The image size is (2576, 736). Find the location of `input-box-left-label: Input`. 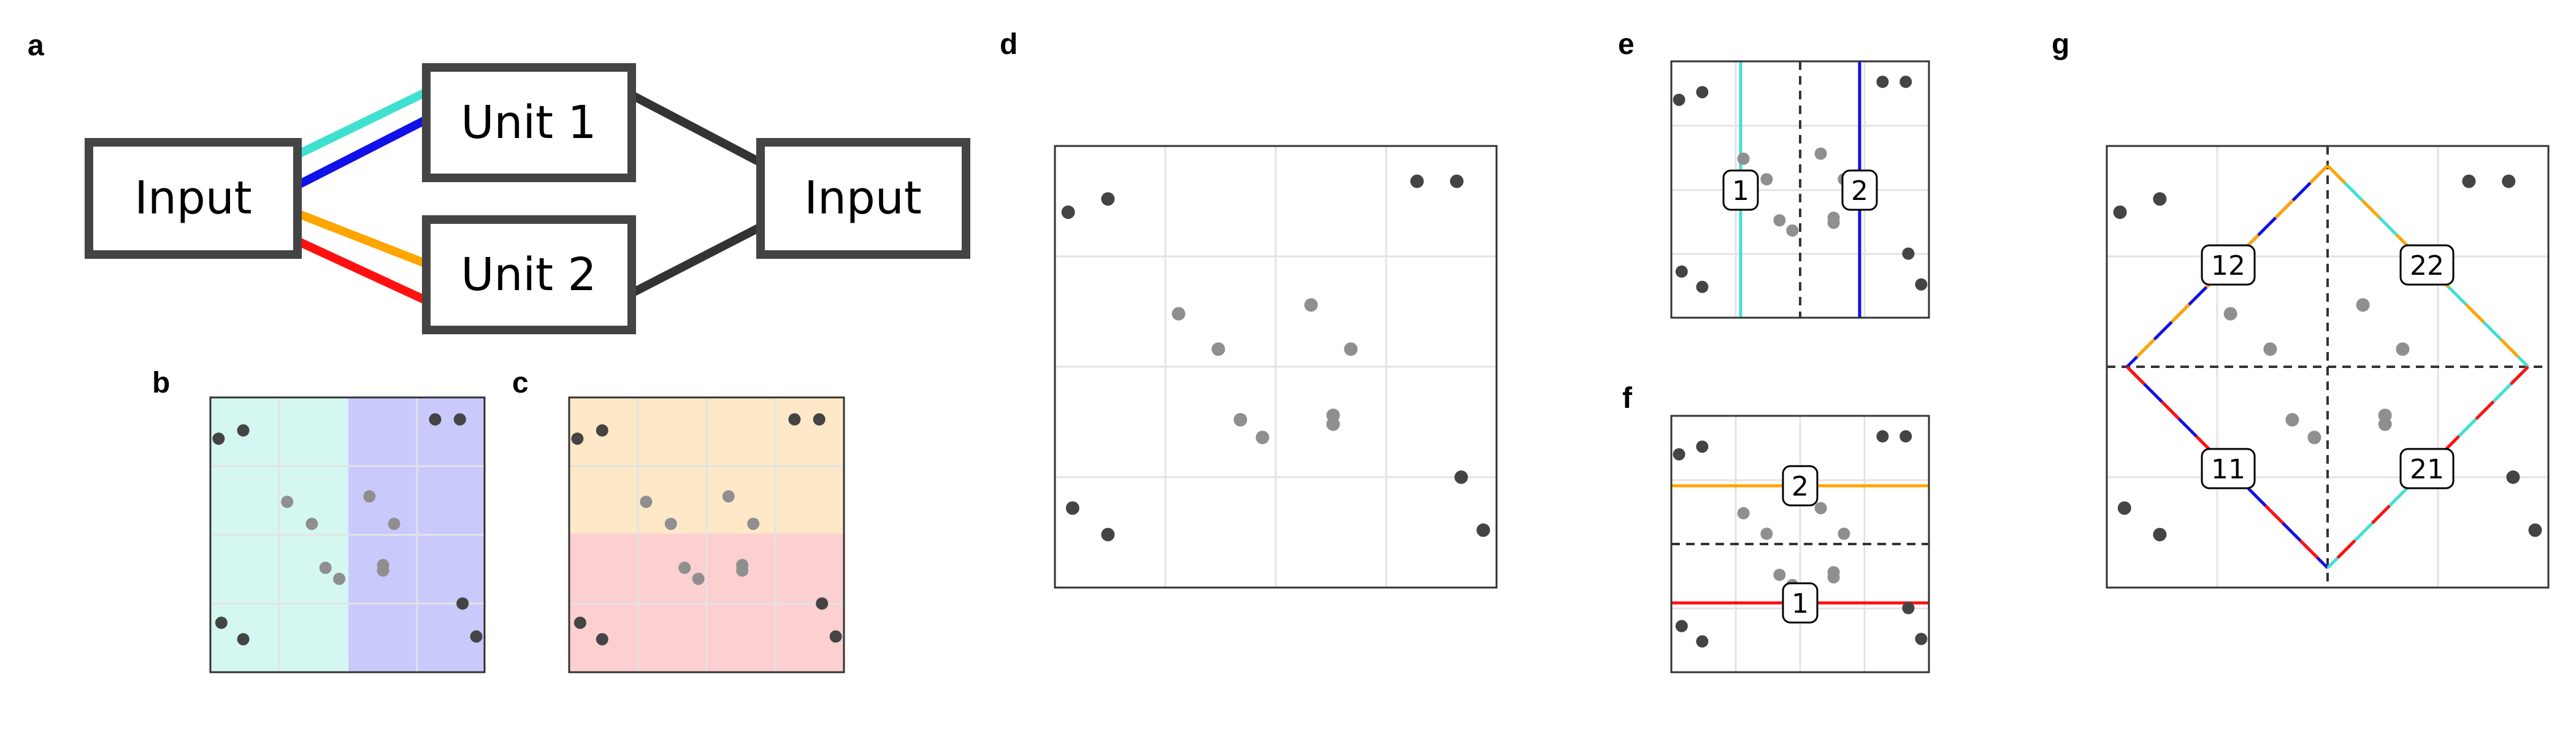

input-box-left-label: Input is located at coordinates (193, 198).